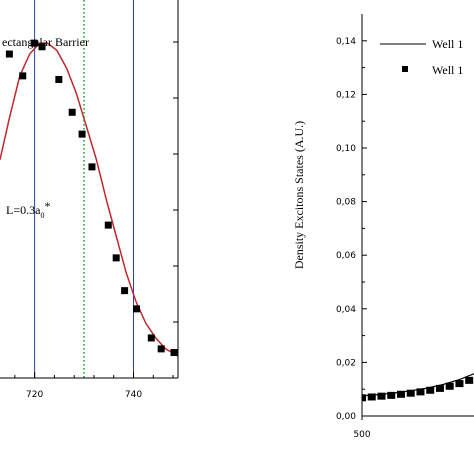 Image resolution: width=474 pixels, height=474 pixels. Describe the element at coordinates (361, 435) in the screenshot. I see `x-tick-label: 500` at that location.